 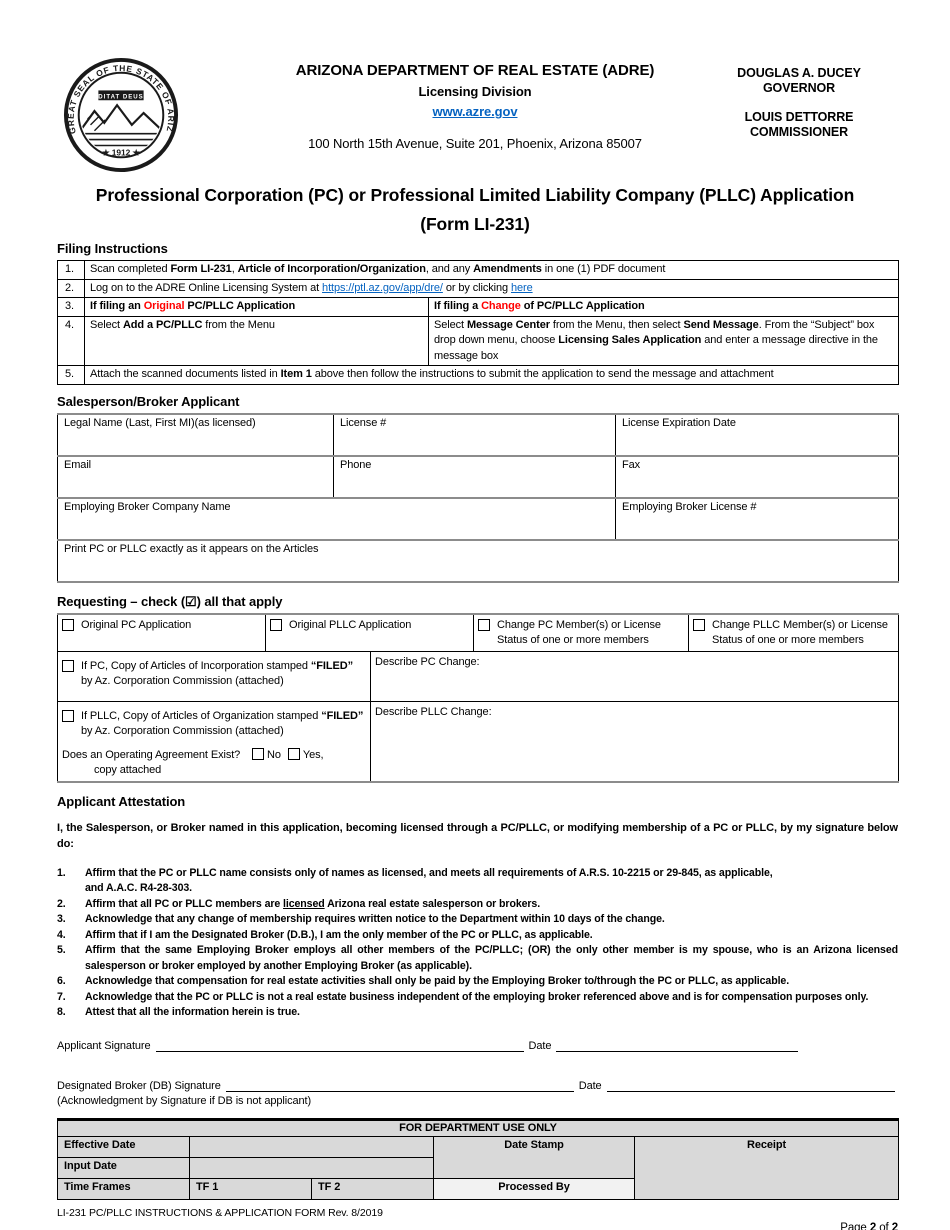 What do you see at coordinates (121, 801) in the screenshot?
I see `attestation-heading: Applicant Attestation` at bounding box center [121, 801].